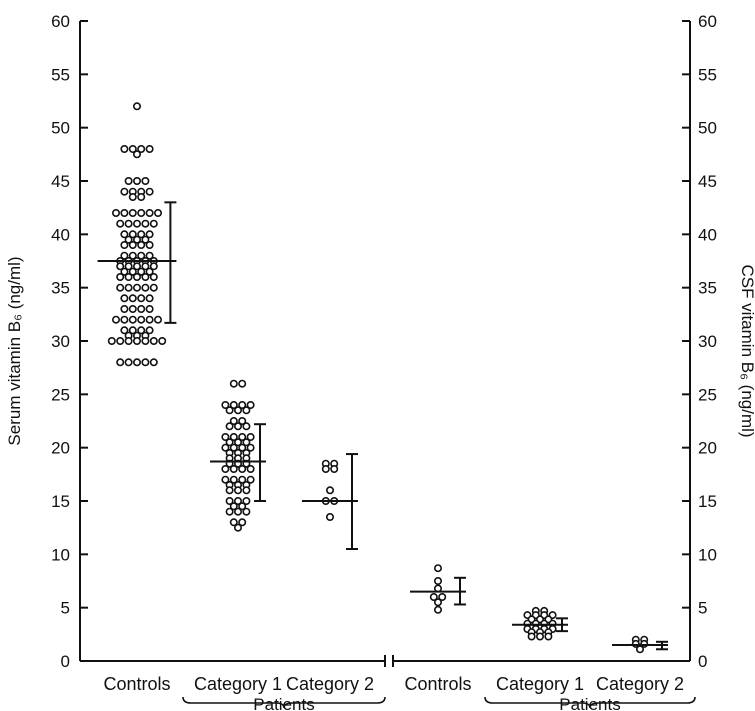 The width and height of the screenshot is (755, 711). What do you see at coordinates (707, 234) in the screenshot?
I see `y-right-tick-label: 40` at bounding box center [707, 234].